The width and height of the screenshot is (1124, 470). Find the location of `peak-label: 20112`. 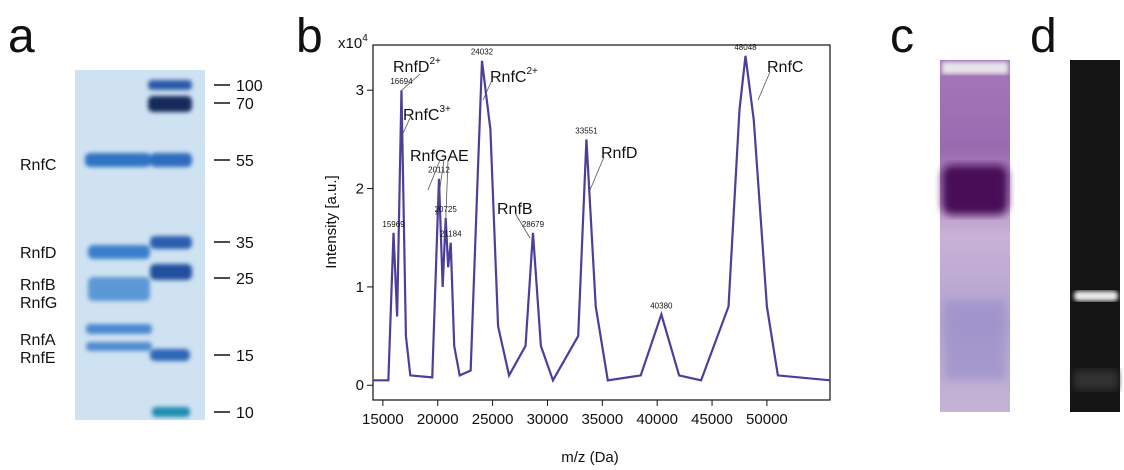

peak-label: 20112 is located at coordinates (439, 170).